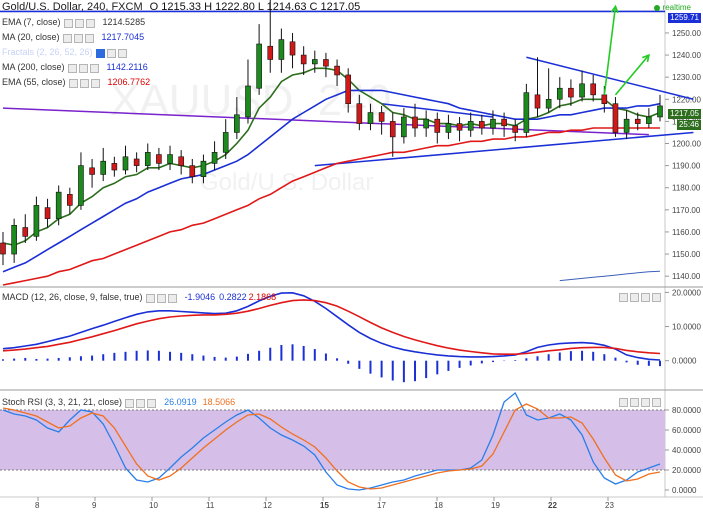 This screenshot has height=512, width=703. Describe the element at coordinates (686, 210) in the screenshot. I see `y-tick-label: 1170.00` at that location.